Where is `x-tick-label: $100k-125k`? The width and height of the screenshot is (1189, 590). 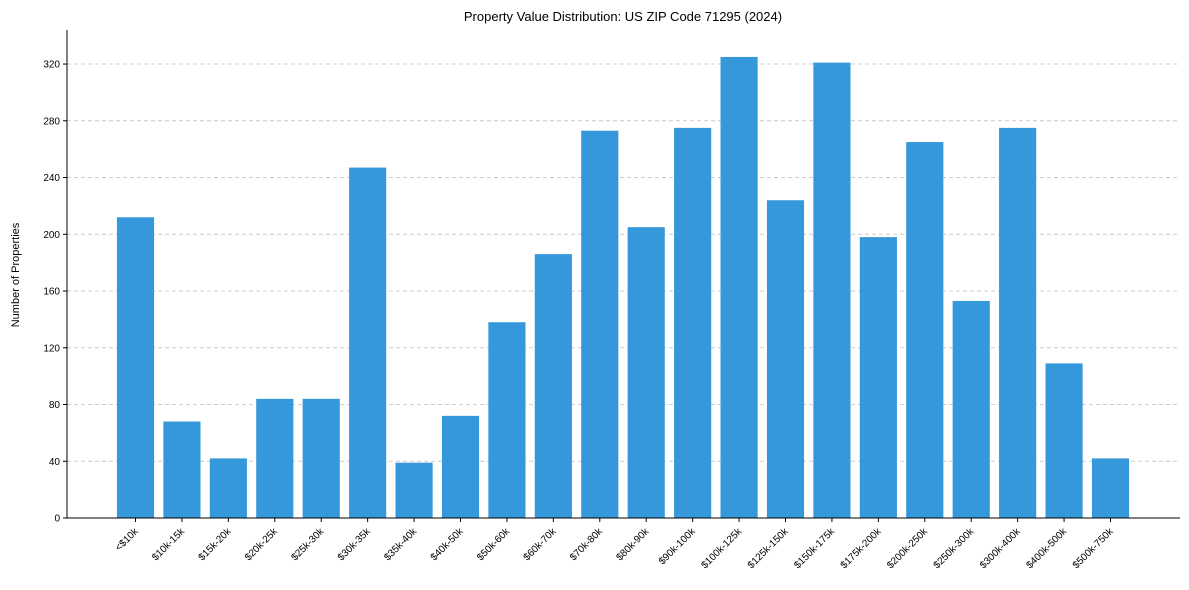 x-tick-label: $100k-125k is located at coordinates (721, 548).